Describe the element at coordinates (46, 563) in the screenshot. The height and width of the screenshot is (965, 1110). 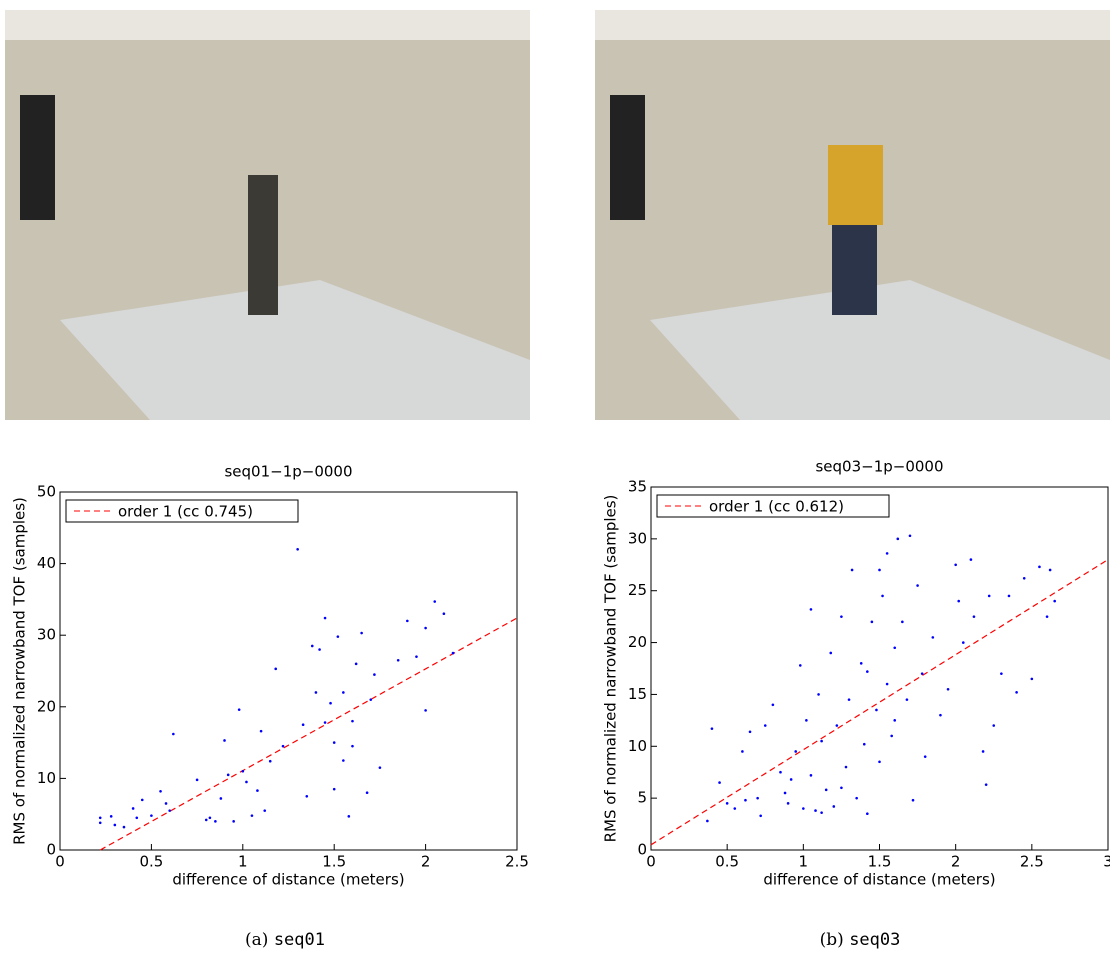
I see `y-tick-label: 40` at that location.